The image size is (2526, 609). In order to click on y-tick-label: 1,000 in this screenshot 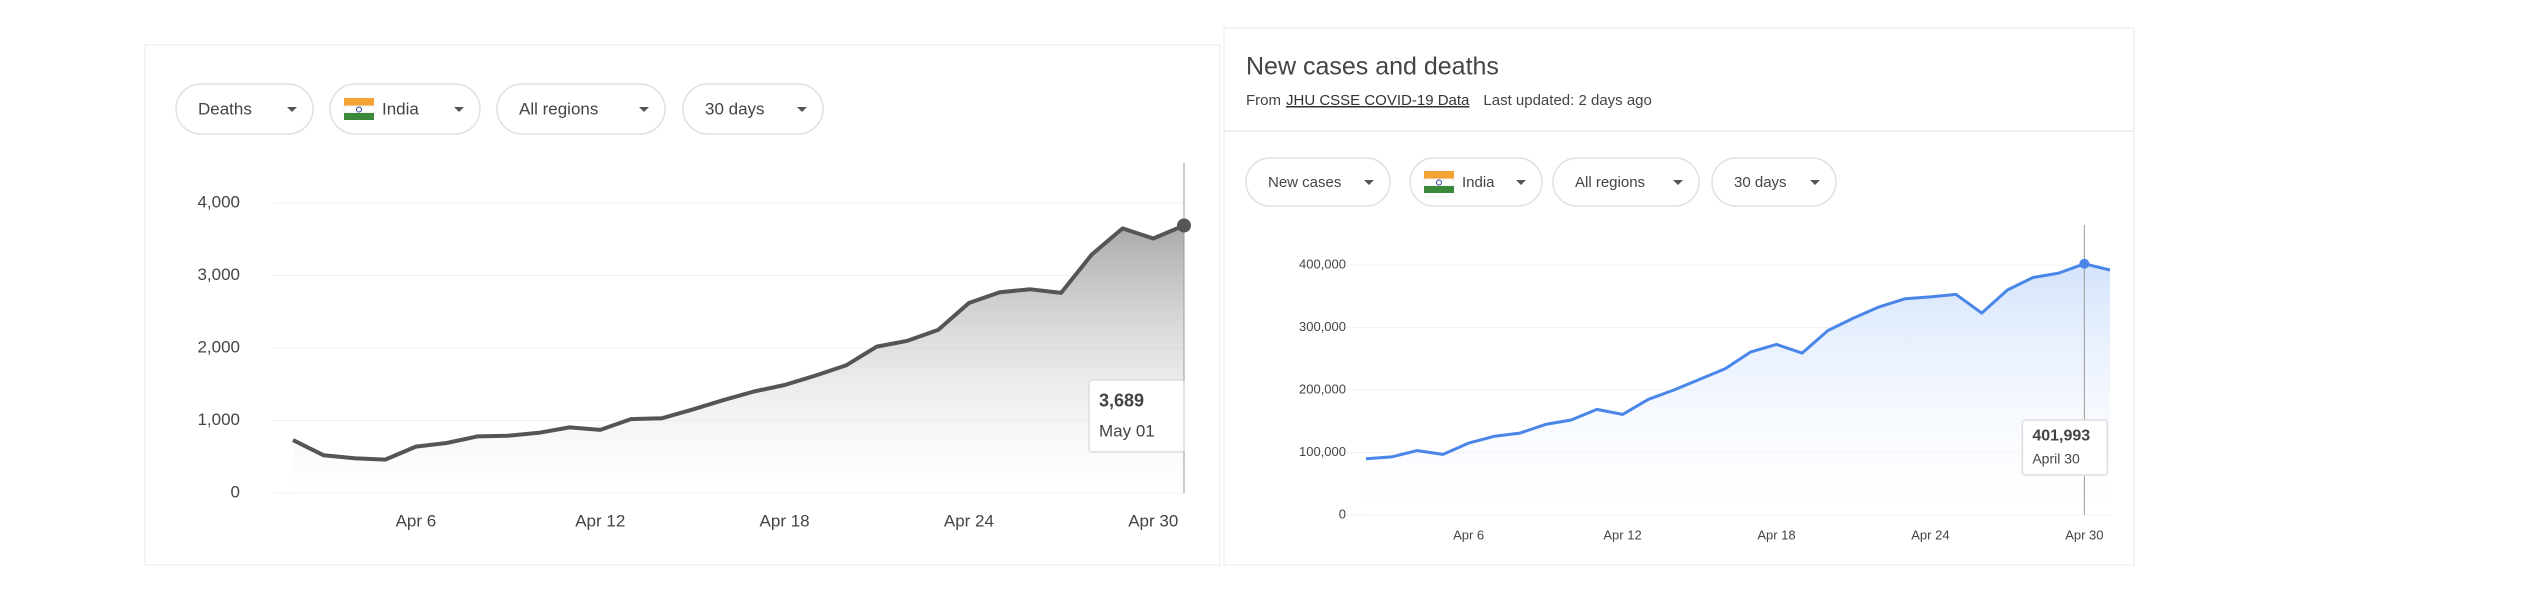, I will do `click(218, 419)`.